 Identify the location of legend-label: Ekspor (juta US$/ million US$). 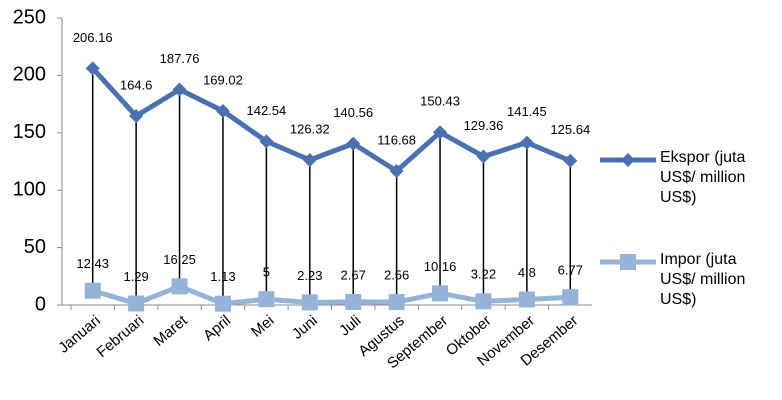
(703, 177).